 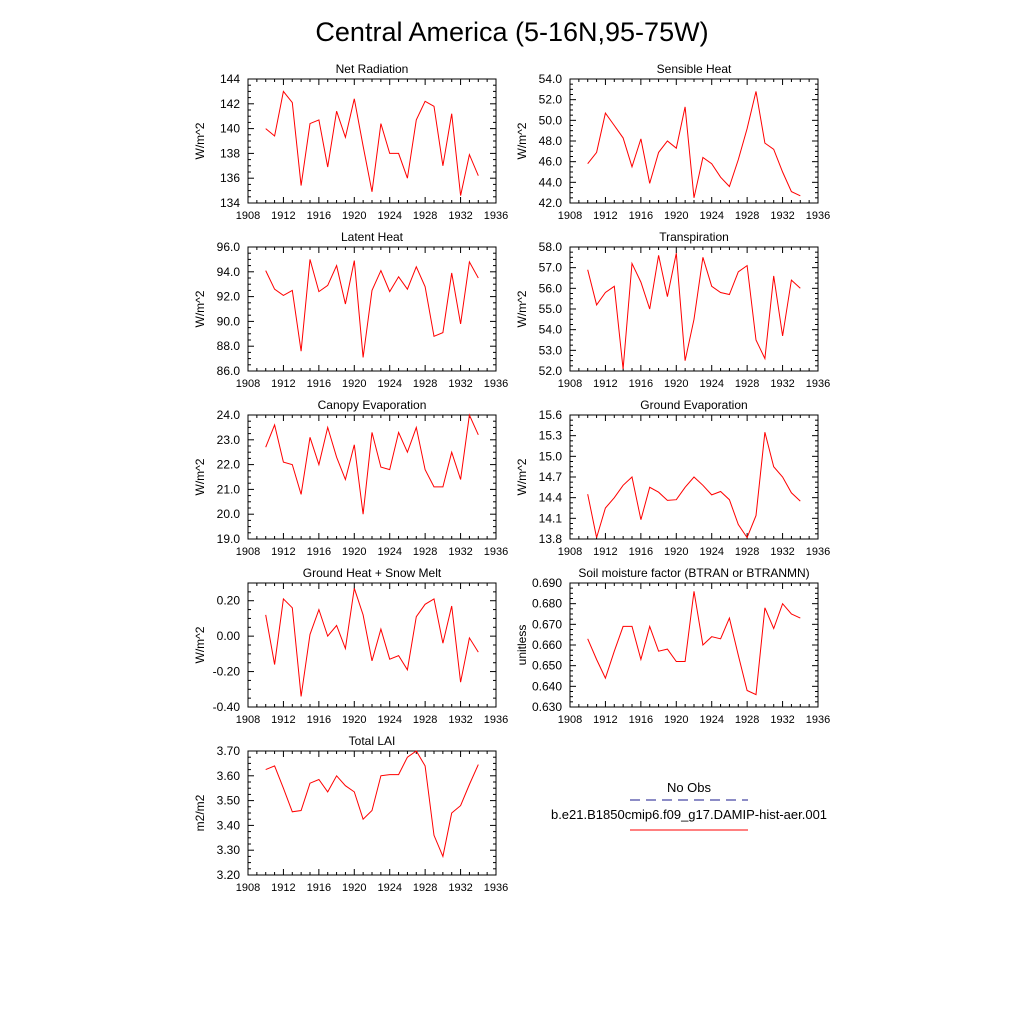 I want to click on y-tick-label: 3.20, so click(x=229, y=875).